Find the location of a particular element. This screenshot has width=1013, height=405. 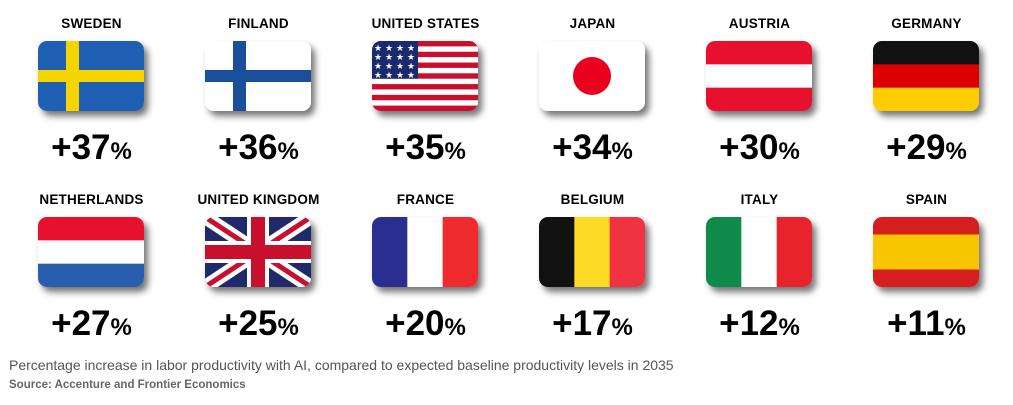

value-label: +11% is located at coordinates (926, 324).